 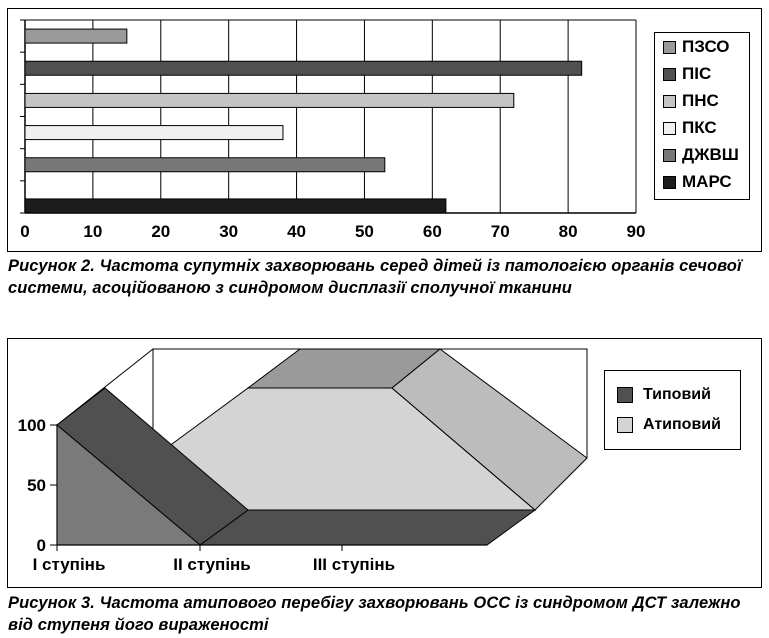 I want to click on x-tick-label: III ступінь, so click(x=354, y=564).